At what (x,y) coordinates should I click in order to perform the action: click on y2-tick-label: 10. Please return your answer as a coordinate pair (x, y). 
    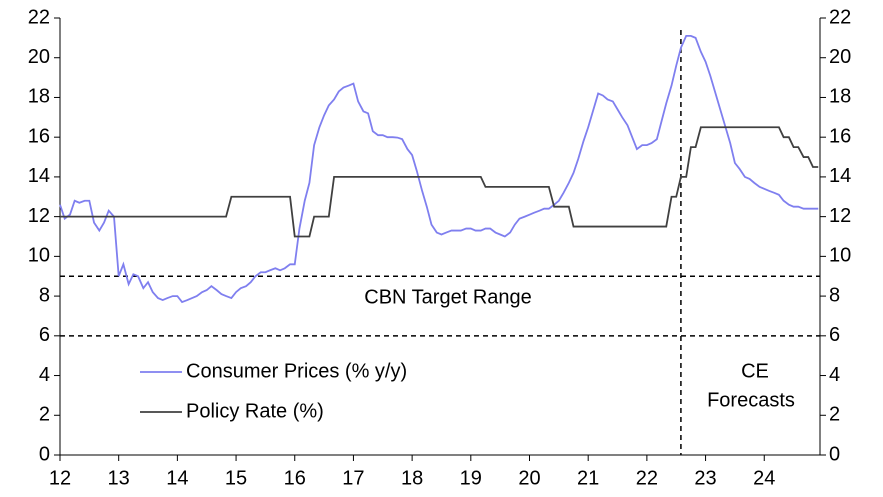
    Looking at the image, I should click on (840, 256).